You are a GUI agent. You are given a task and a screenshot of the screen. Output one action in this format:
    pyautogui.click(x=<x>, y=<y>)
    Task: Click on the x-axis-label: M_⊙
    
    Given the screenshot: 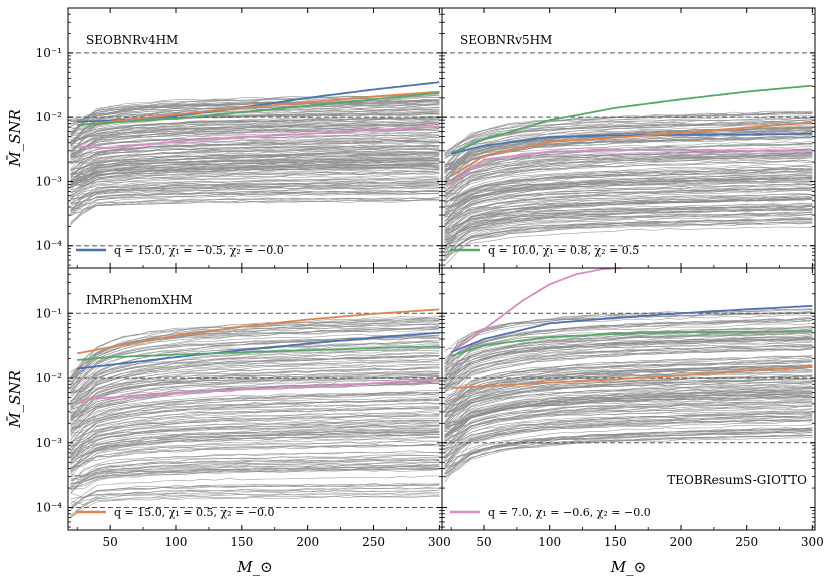 What is the action you would take?
    pyautogui.click(x=254, y=567)
    